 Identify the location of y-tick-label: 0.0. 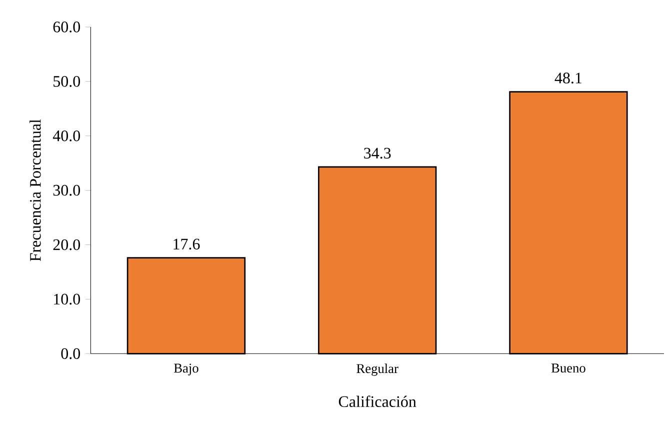
(70, 354).